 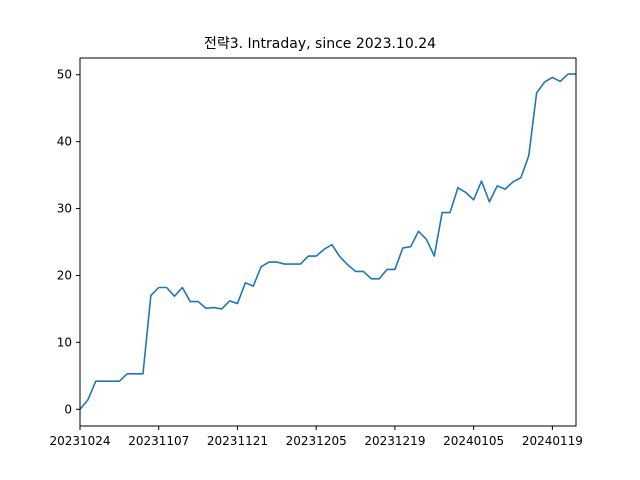 What do you see at coordinates (552, 441) in the screenshot?
I see `x-tick-label: 20240119` at bounding box center [552, 441].